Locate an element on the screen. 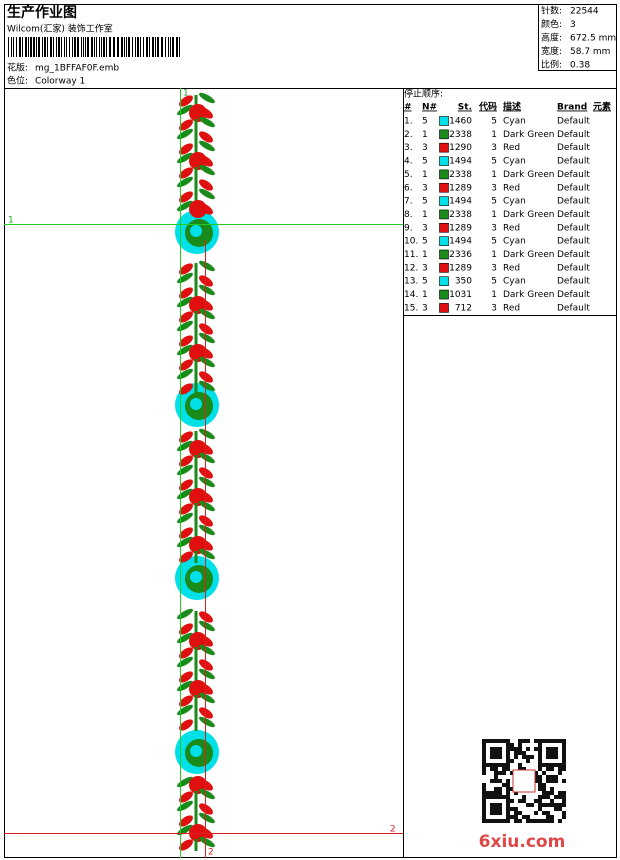  stitches: 1494 is located at coordinates (460, 242).